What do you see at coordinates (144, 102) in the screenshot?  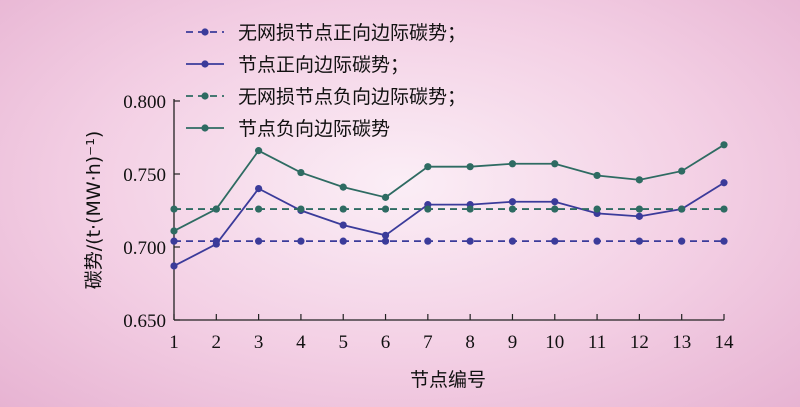 I see `y-tick-label: 0.800` at bounding box center [144, 102].